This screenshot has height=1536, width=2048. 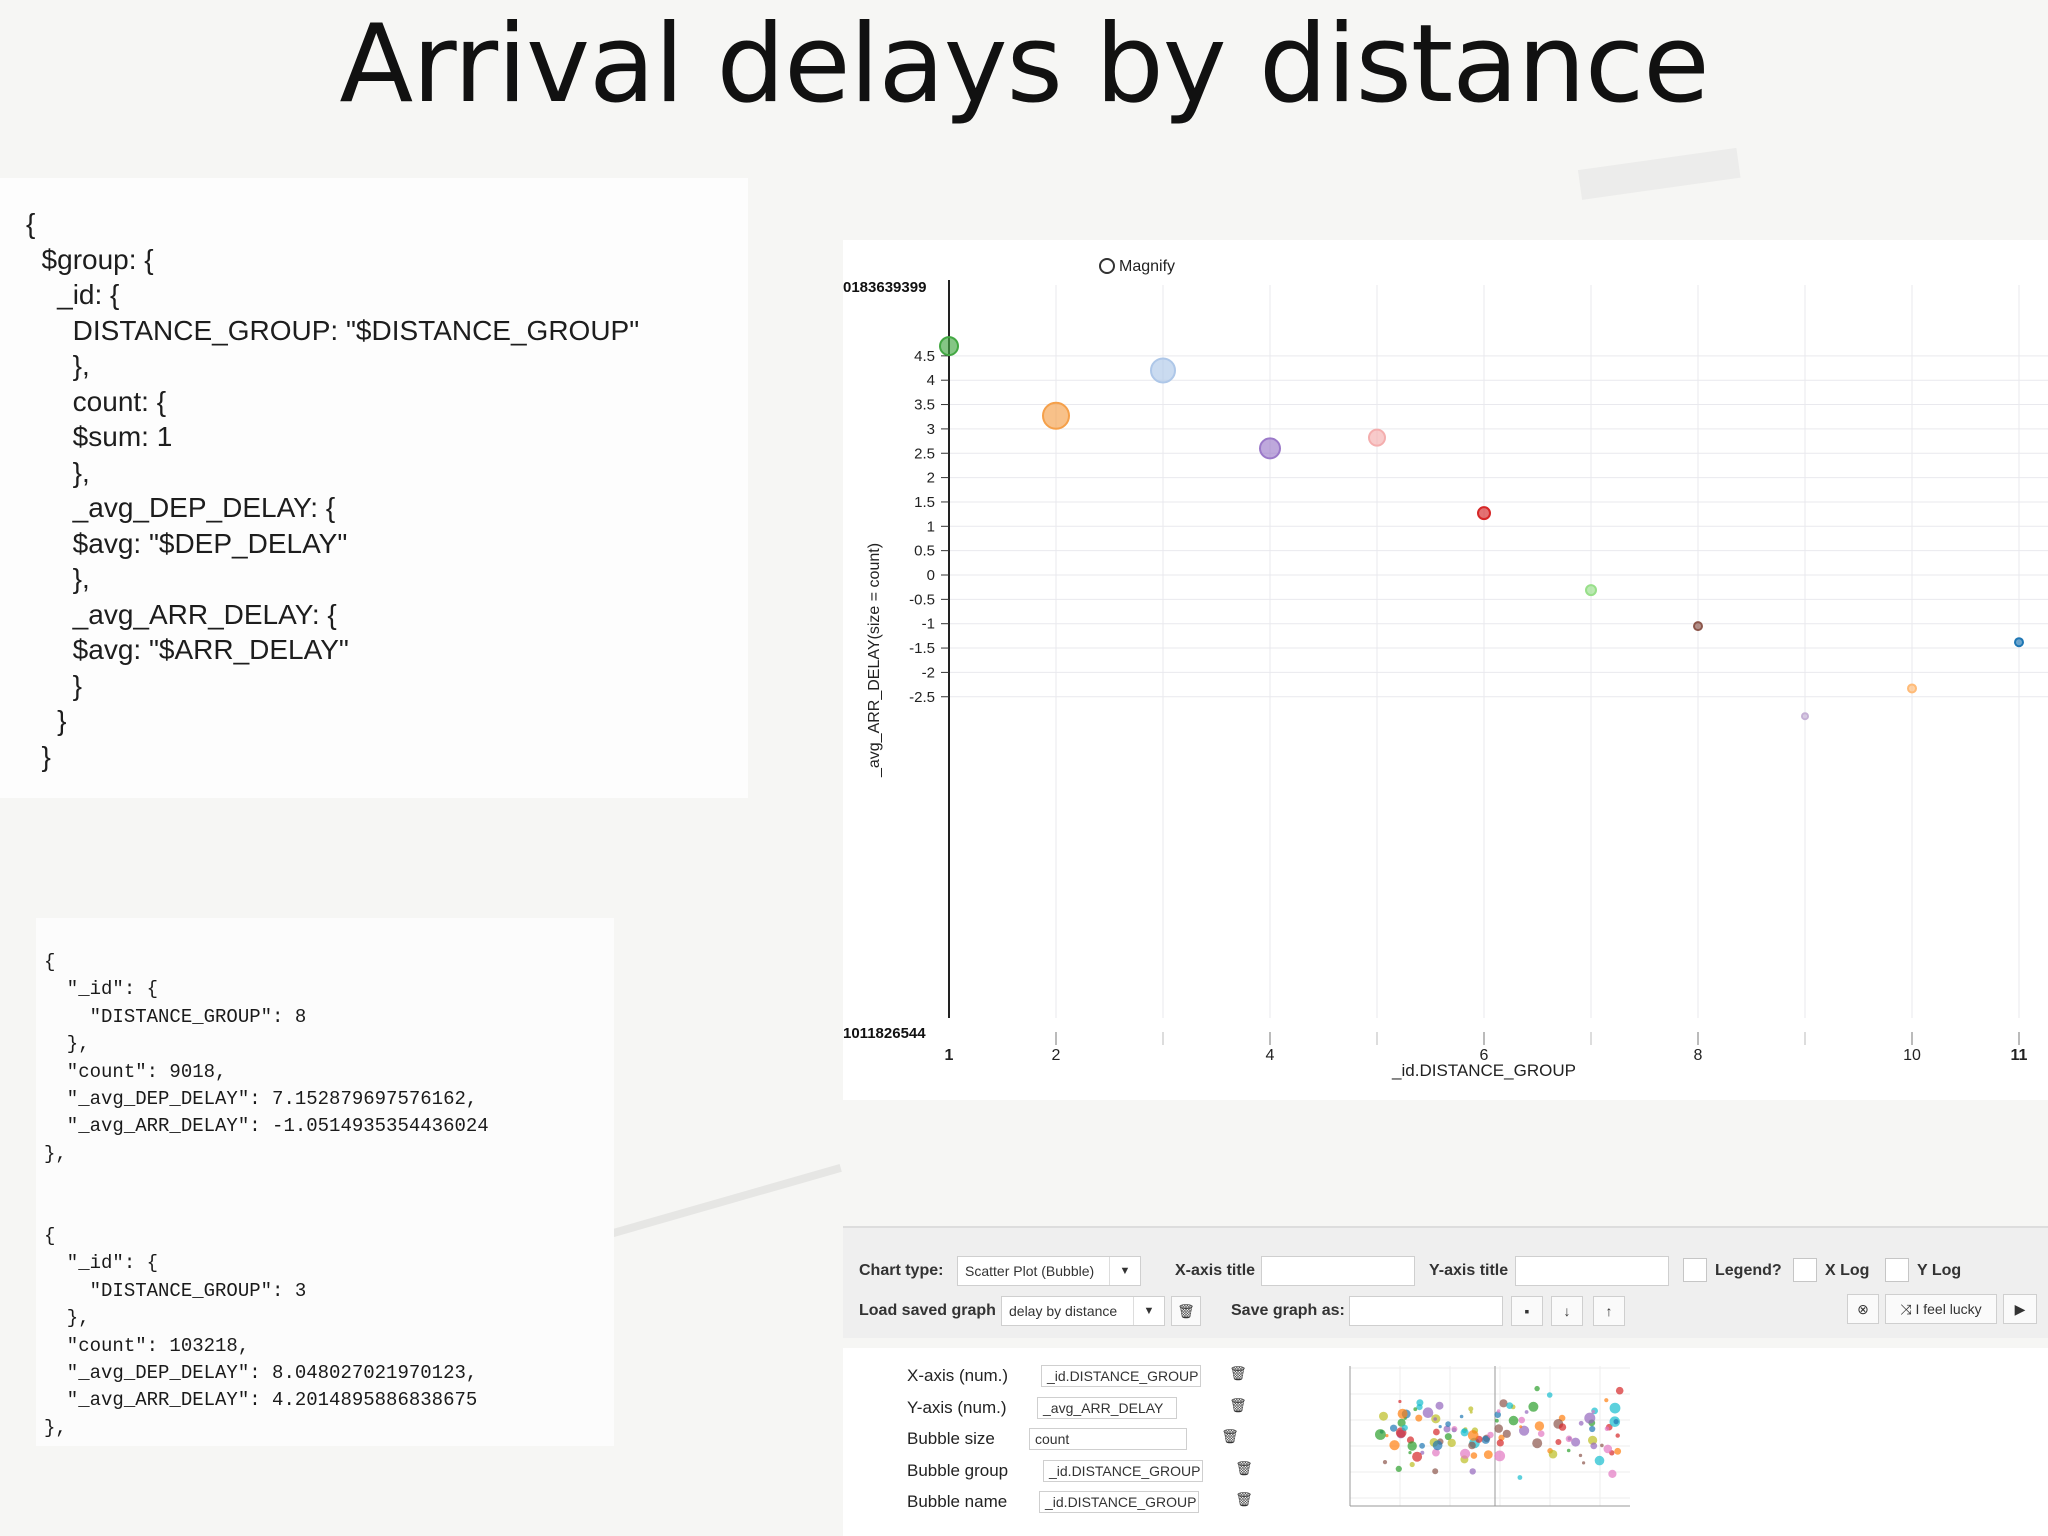 I want to click on y-tick-label: -1.5, so click(x=922, y=648).